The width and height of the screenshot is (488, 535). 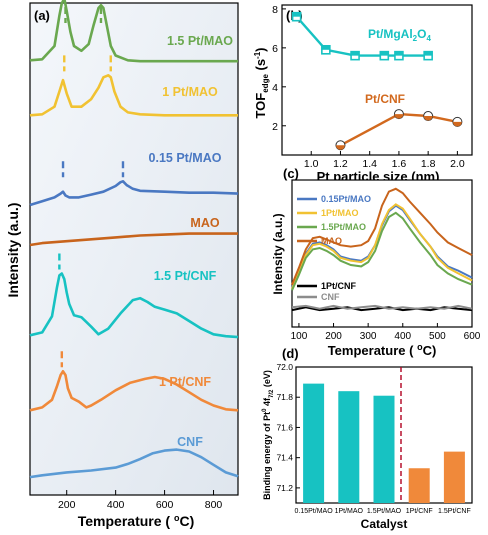 What do you see at coordinates (133, 31) in the screenshot?
I see `curve-1-5-pt-mao` at bounding box center [133, 31].